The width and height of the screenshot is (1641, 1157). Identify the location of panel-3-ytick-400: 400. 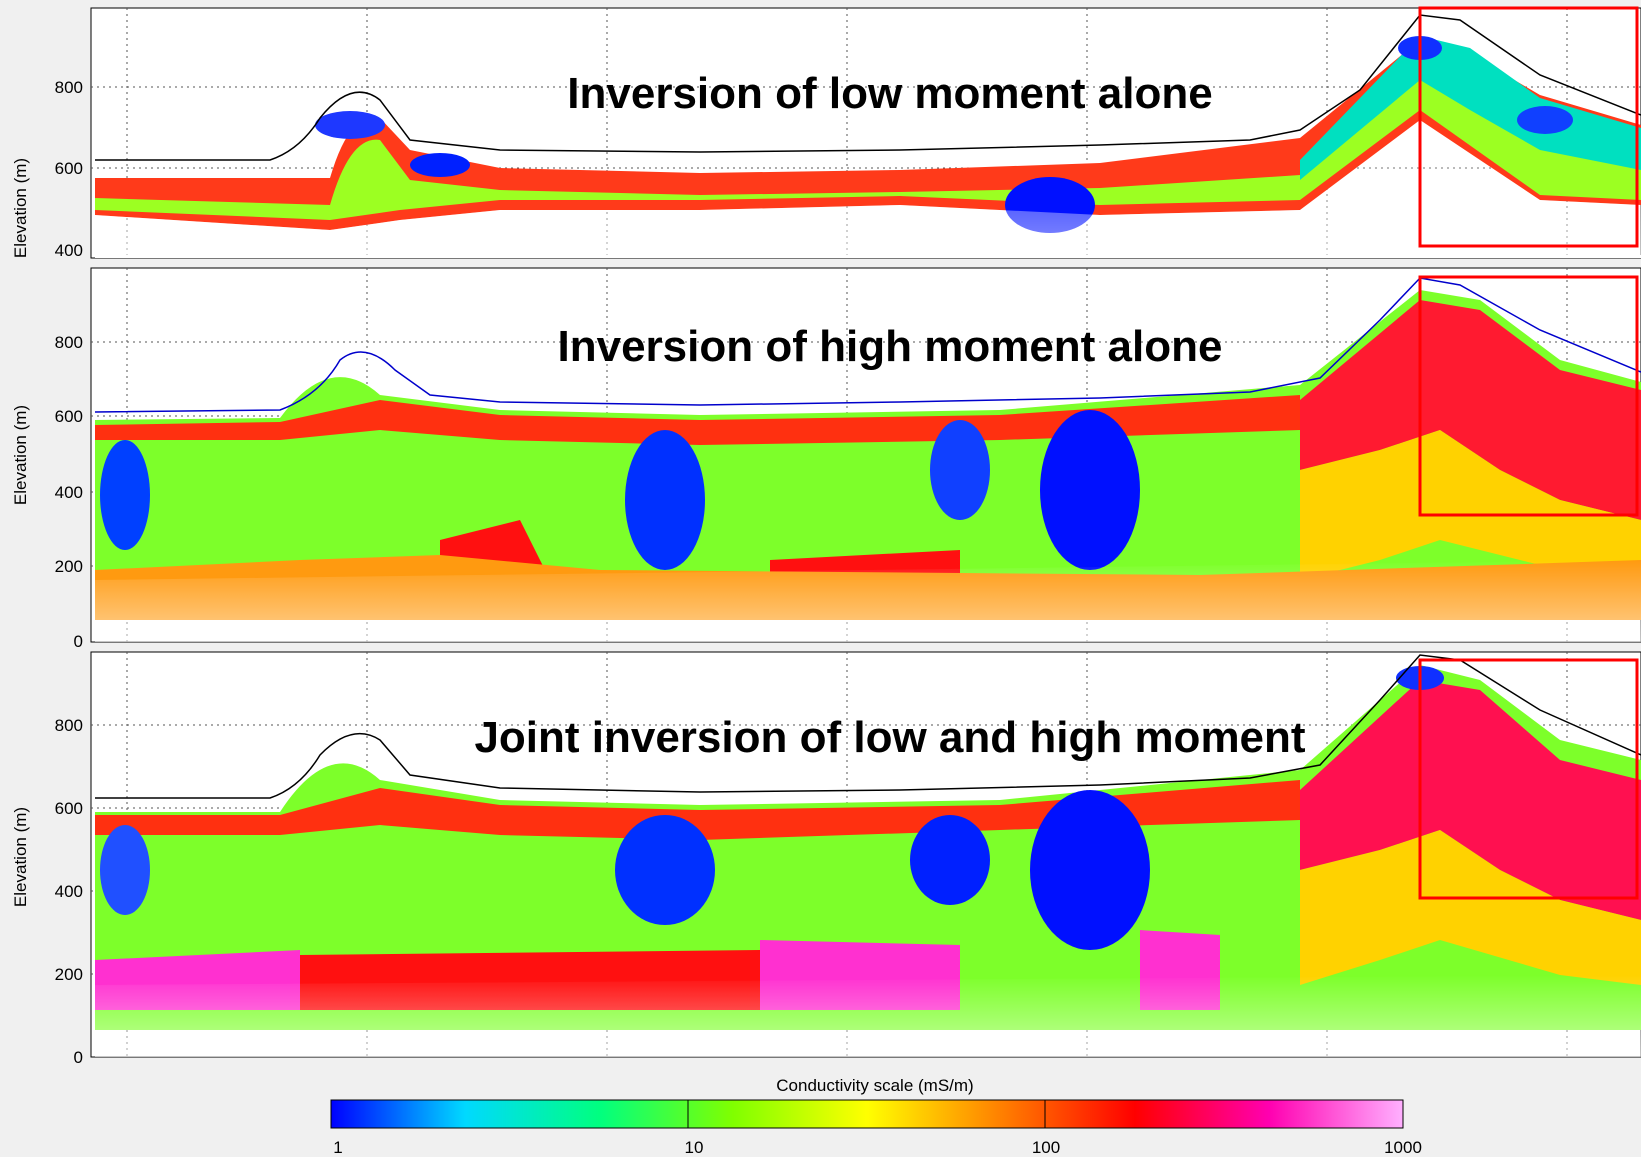
(69, 891).